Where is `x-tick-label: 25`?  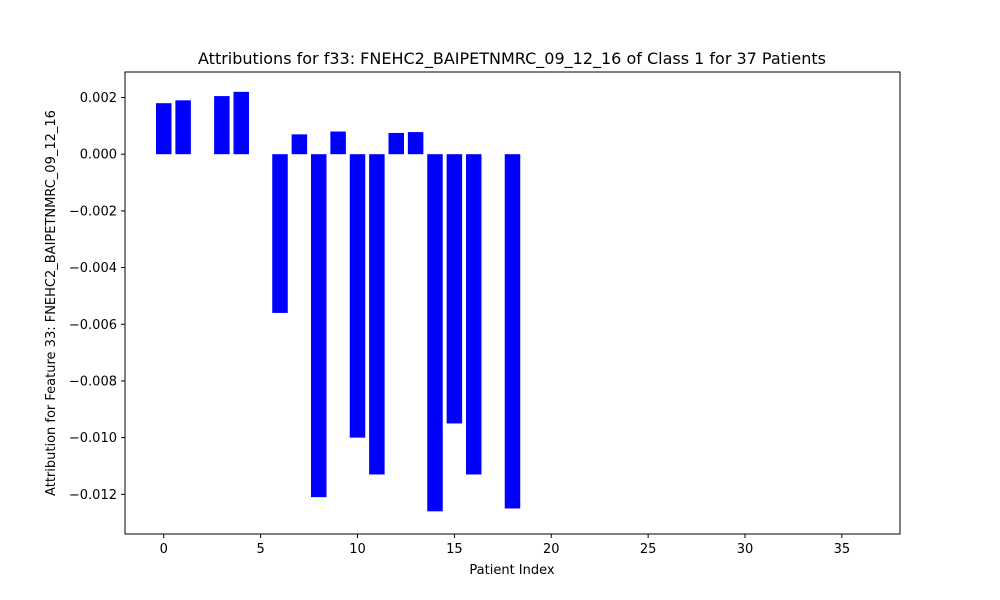
x-tick-label: 25 is located at coordinates (648, 549).